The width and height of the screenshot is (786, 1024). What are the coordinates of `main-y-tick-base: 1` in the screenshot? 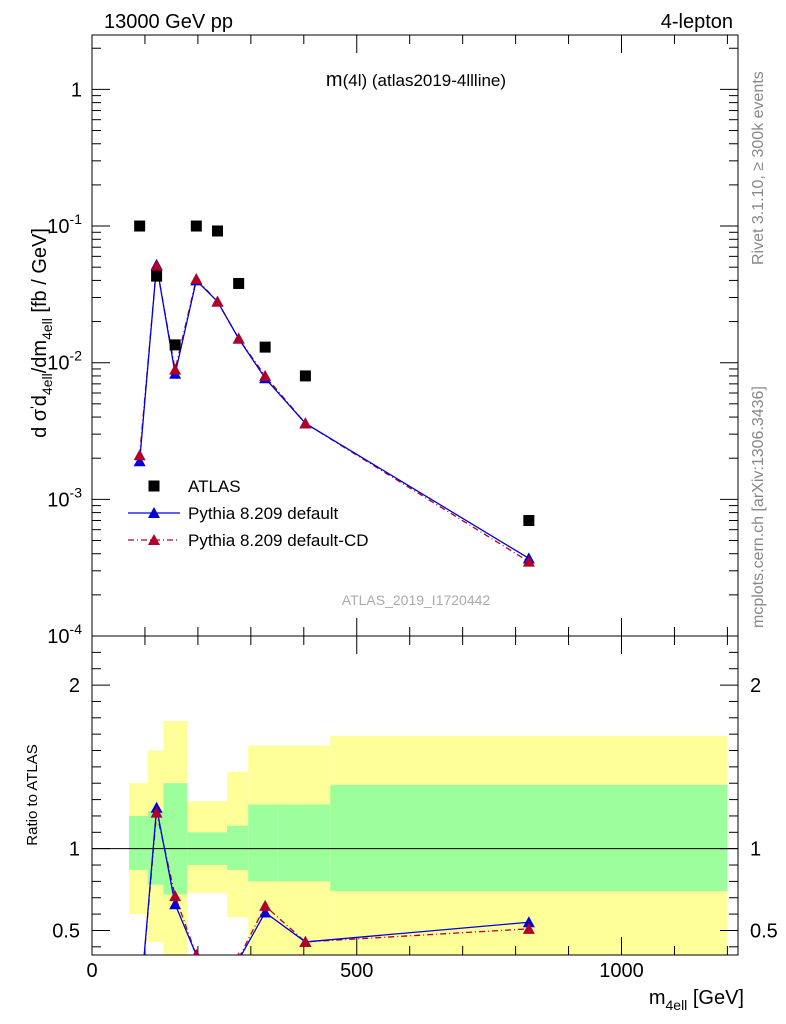 It's located at (76, 90).